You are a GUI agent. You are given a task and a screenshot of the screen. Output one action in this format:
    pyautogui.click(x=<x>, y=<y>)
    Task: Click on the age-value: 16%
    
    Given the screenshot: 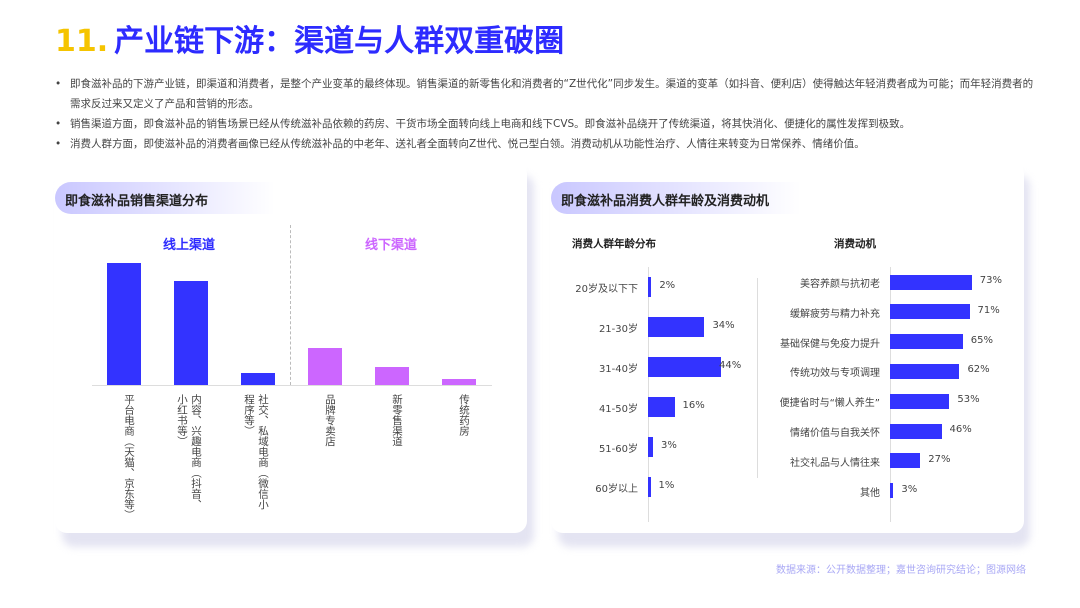 What is the action you would take?
    pyautogui.click(x=693, y=405)
    